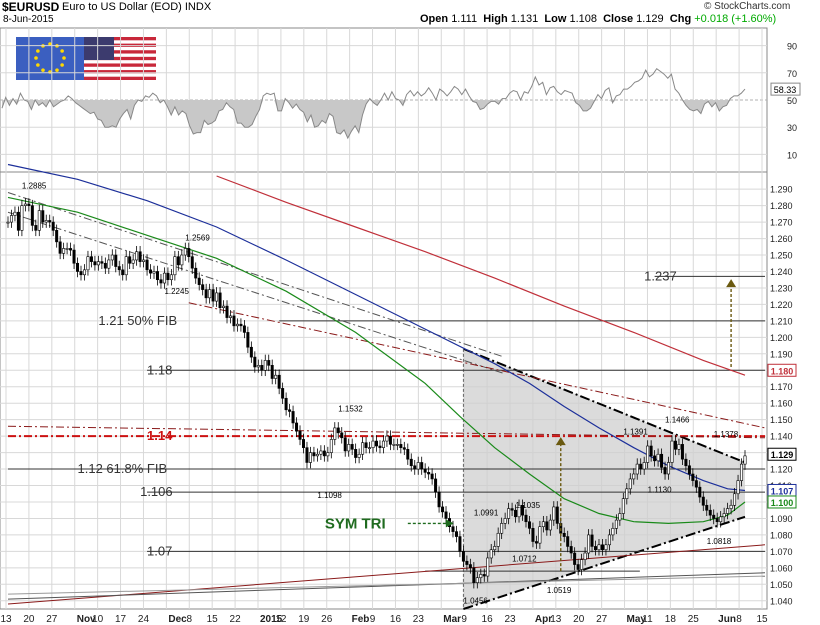  I want to click on date-tick-label: 9, so click(373, 619).